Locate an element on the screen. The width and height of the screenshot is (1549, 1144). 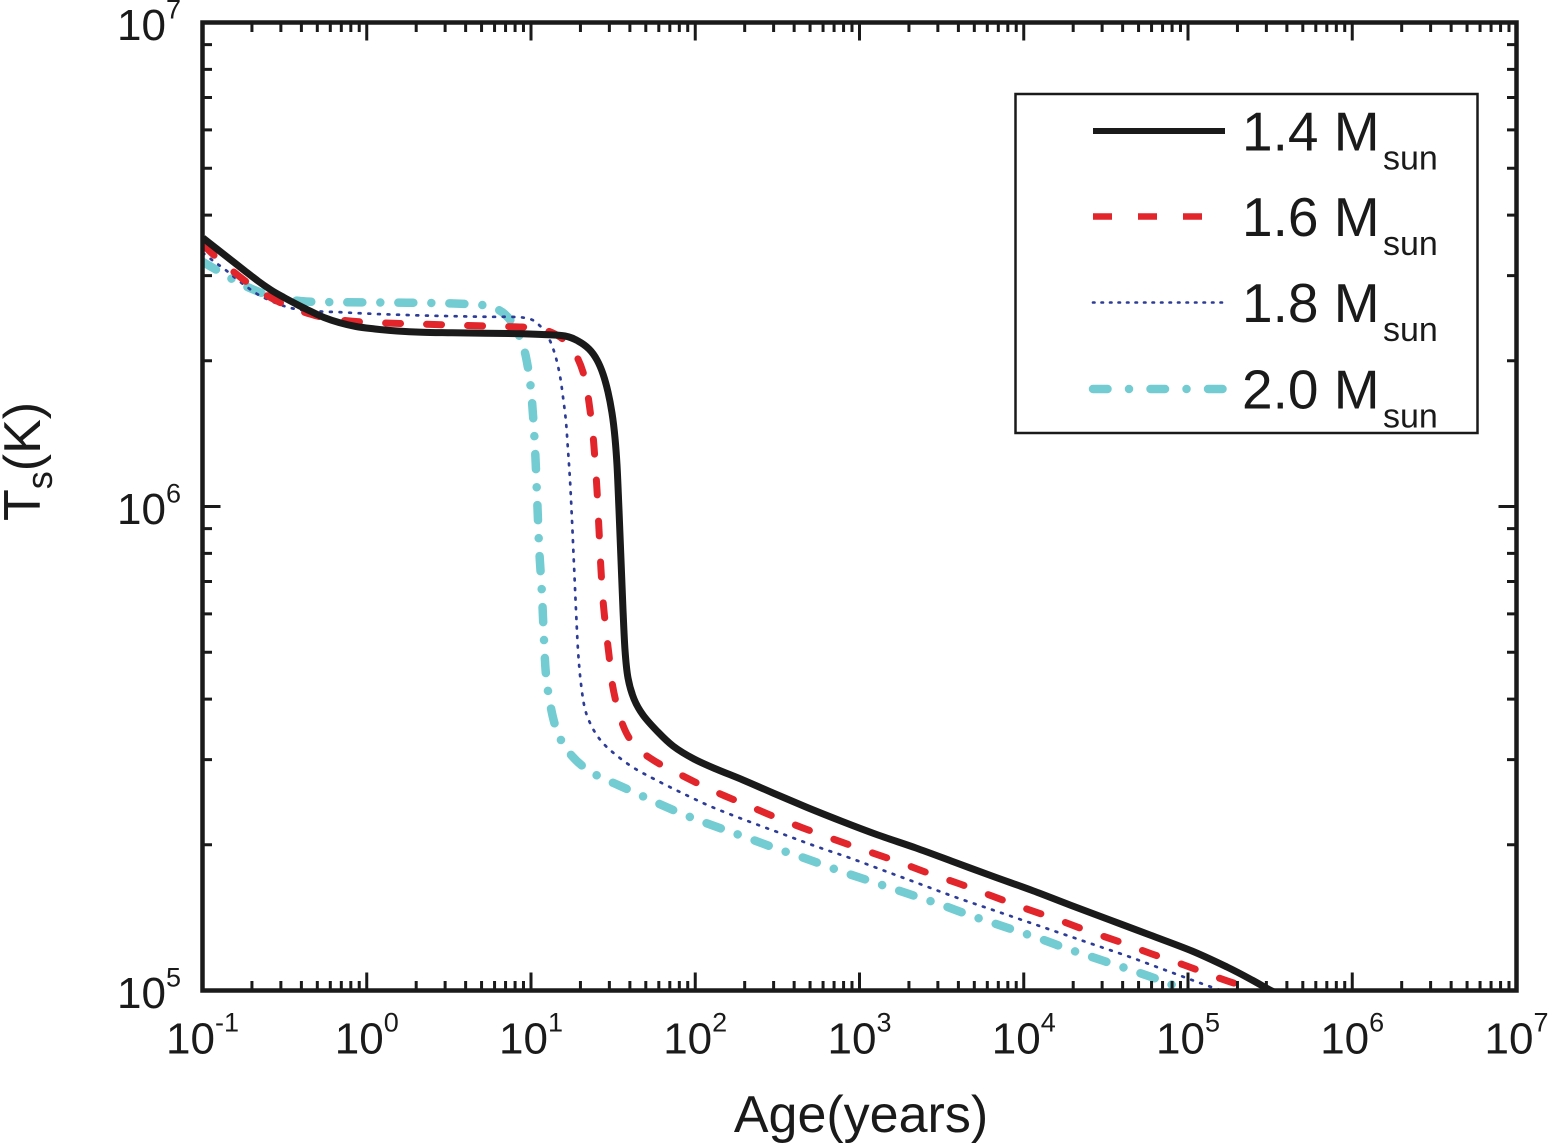
svg-text: 1.6 M is located at coordinates (1311, 217).